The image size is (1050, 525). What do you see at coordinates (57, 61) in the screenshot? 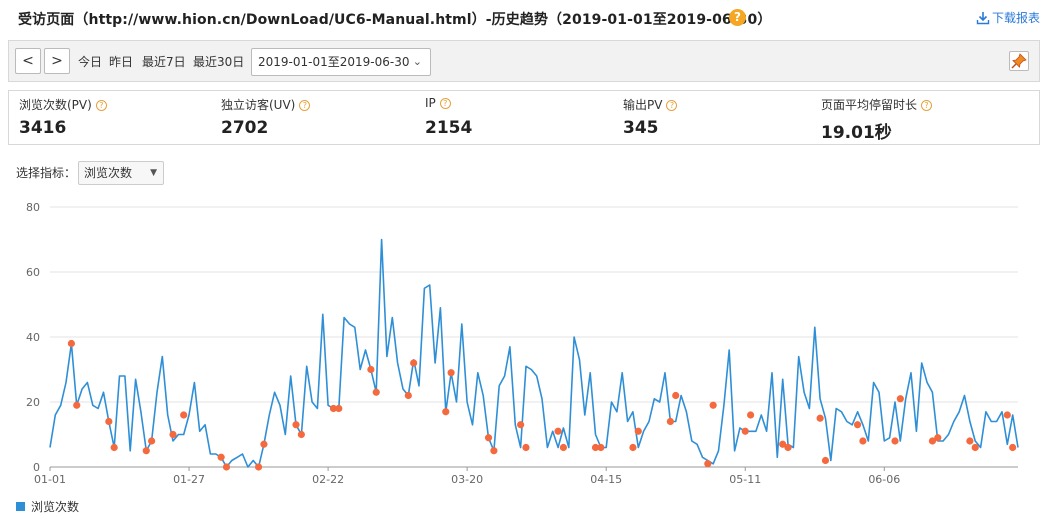
I see `next-period-button: >` at bounding box center [57, 61].